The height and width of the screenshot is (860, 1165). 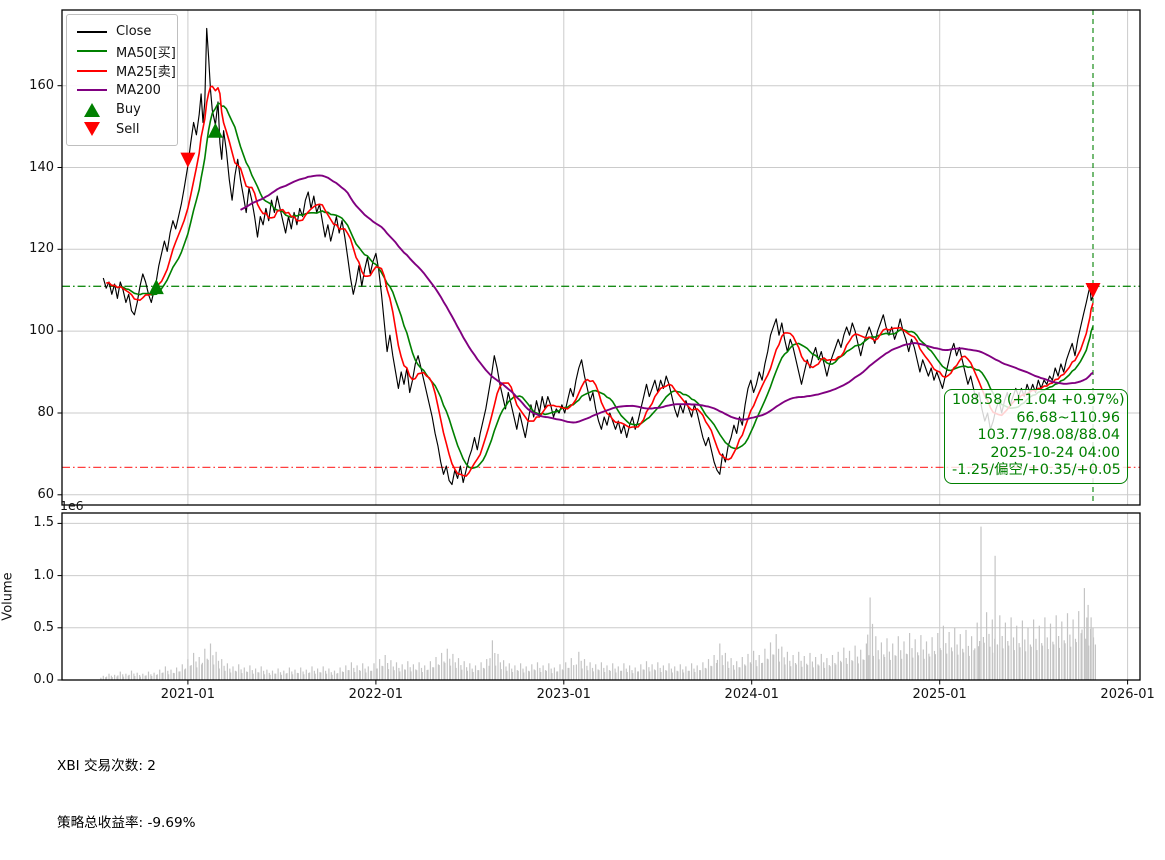 What do you see at coordinates (92, 90) in the screenshot?
I see `ma200-line-swatch` at bounding box center [92, 90].